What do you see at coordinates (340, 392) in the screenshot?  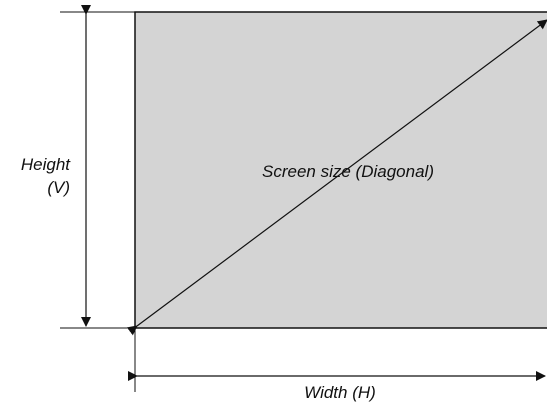 I see `width-label: Width (H)` at bounding box center [340, 392].